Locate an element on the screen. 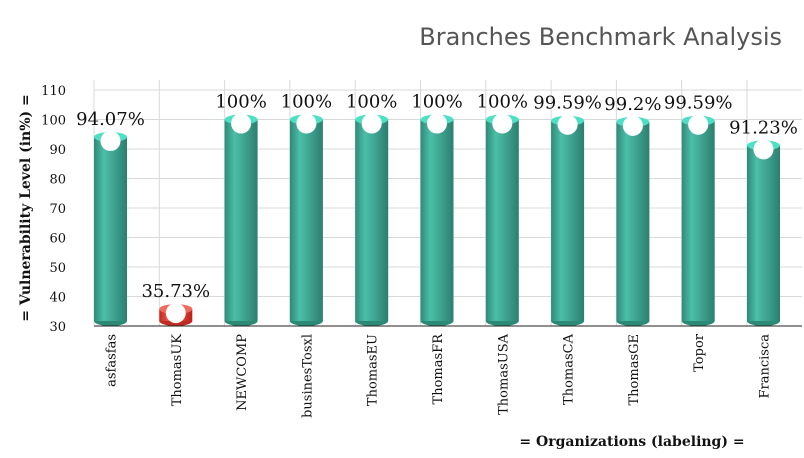  bar-ThomasUK is located at coordinates (176, 314).